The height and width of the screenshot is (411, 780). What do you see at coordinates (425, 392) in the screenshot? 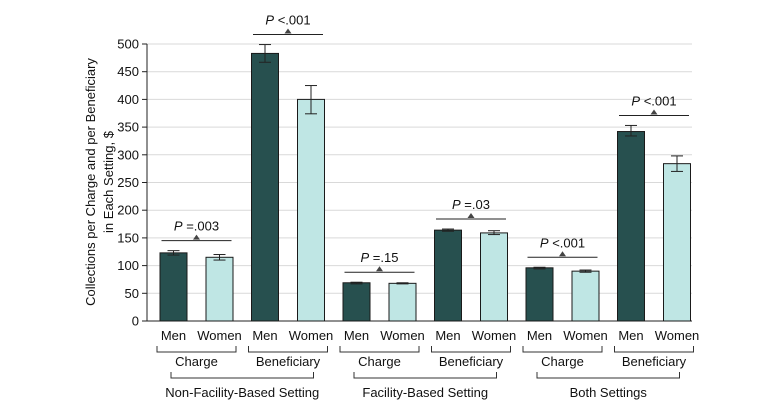
I see `setting-label: Facility-Based Setting` at bounding box center [425, 392].